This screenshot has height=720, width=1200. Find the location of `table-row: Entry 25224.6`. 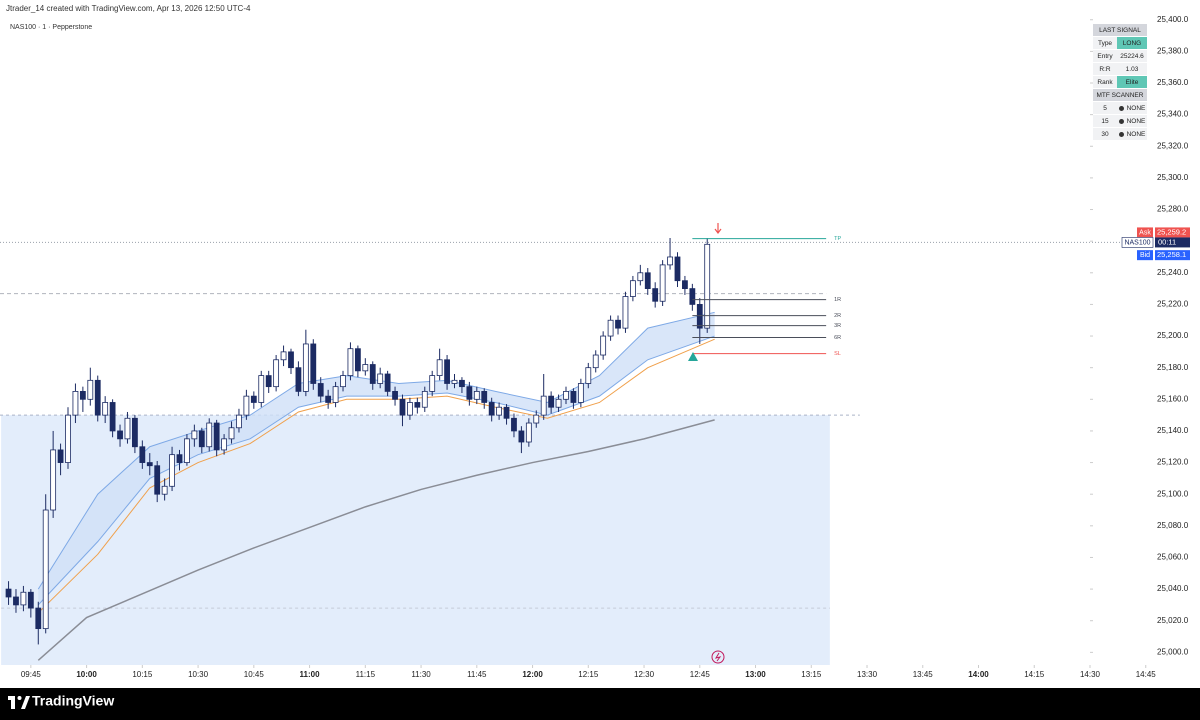

table-row: Entry 25224.6 is located at coordinates (1120, 56).